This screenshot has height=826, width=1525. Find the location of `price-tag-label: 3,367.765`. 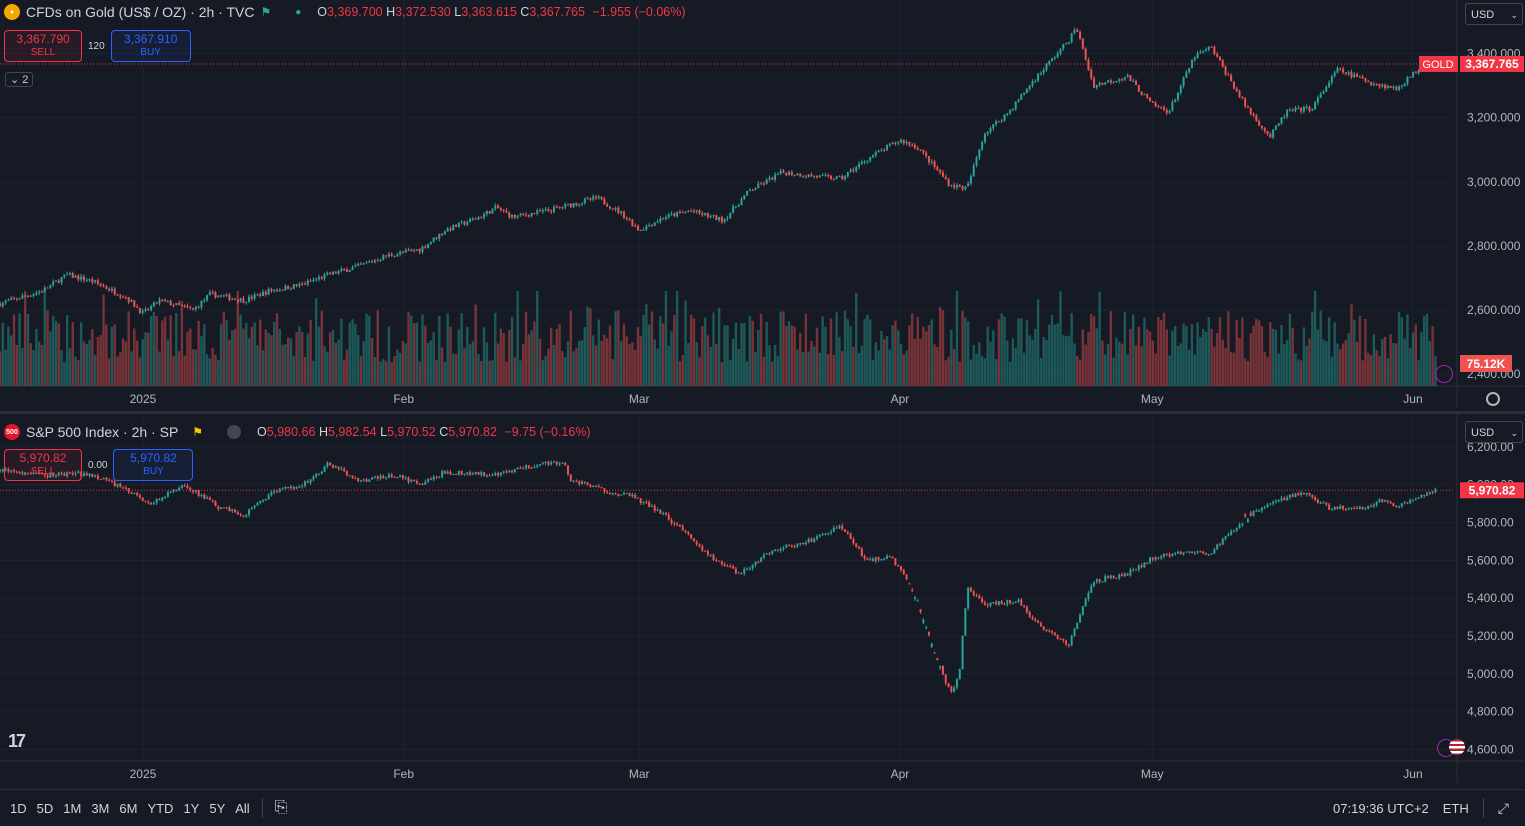

price-tag-label: 3,367.765 is located at coordinates (1492, 64).